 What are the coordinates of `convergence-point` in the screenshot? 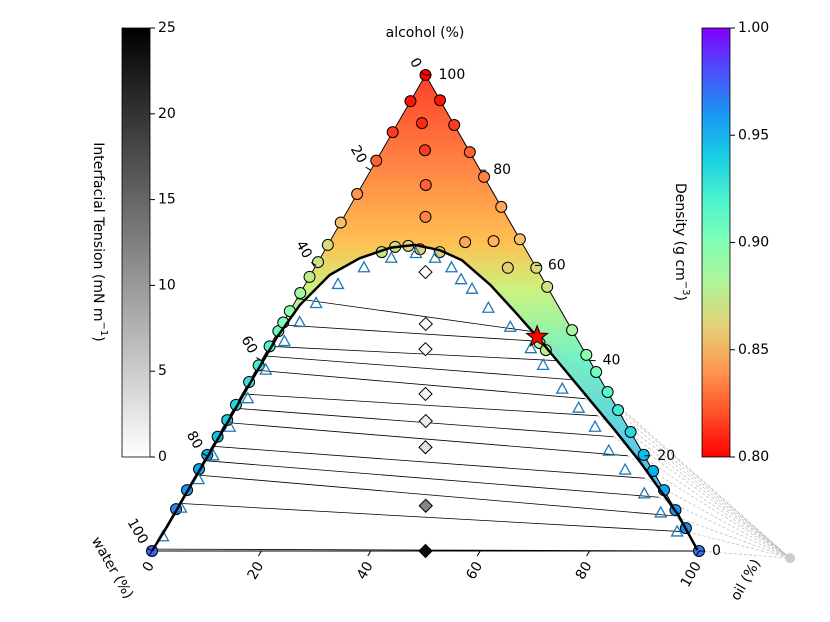 It's located at (790, 558).